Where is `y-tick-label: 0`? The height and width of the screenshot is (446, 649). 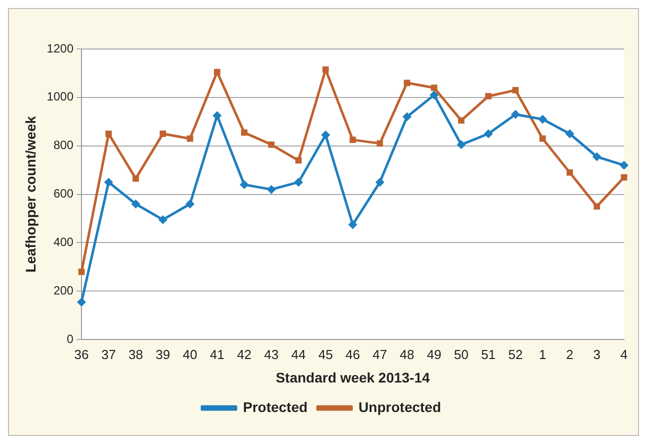 y-tick-label: 0 is located at coordinates (70, 339).